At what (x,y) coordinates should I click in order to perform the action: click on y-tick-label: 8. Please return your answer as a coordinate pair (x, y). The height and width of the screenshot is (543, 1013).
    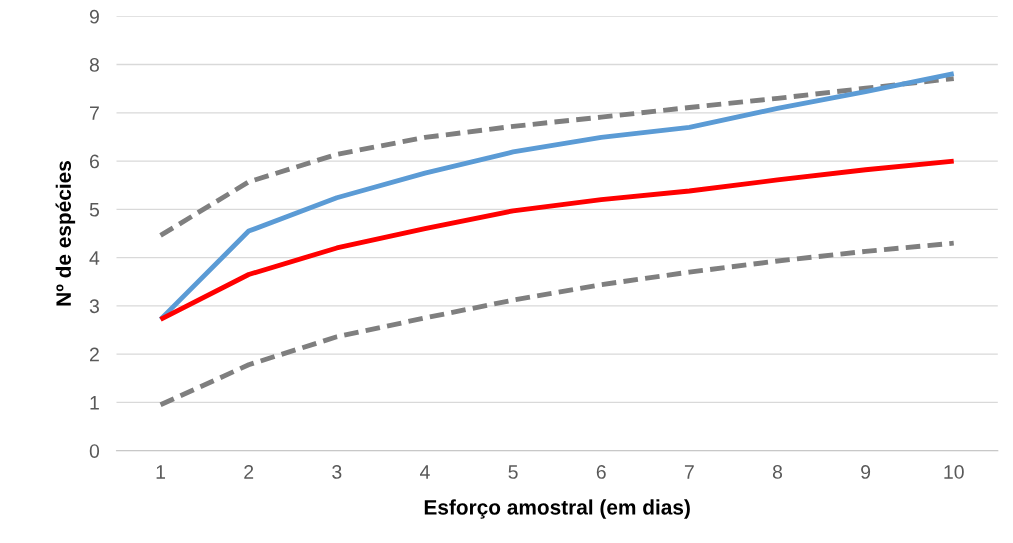
    Looking at the image, I should click on (94, 65).